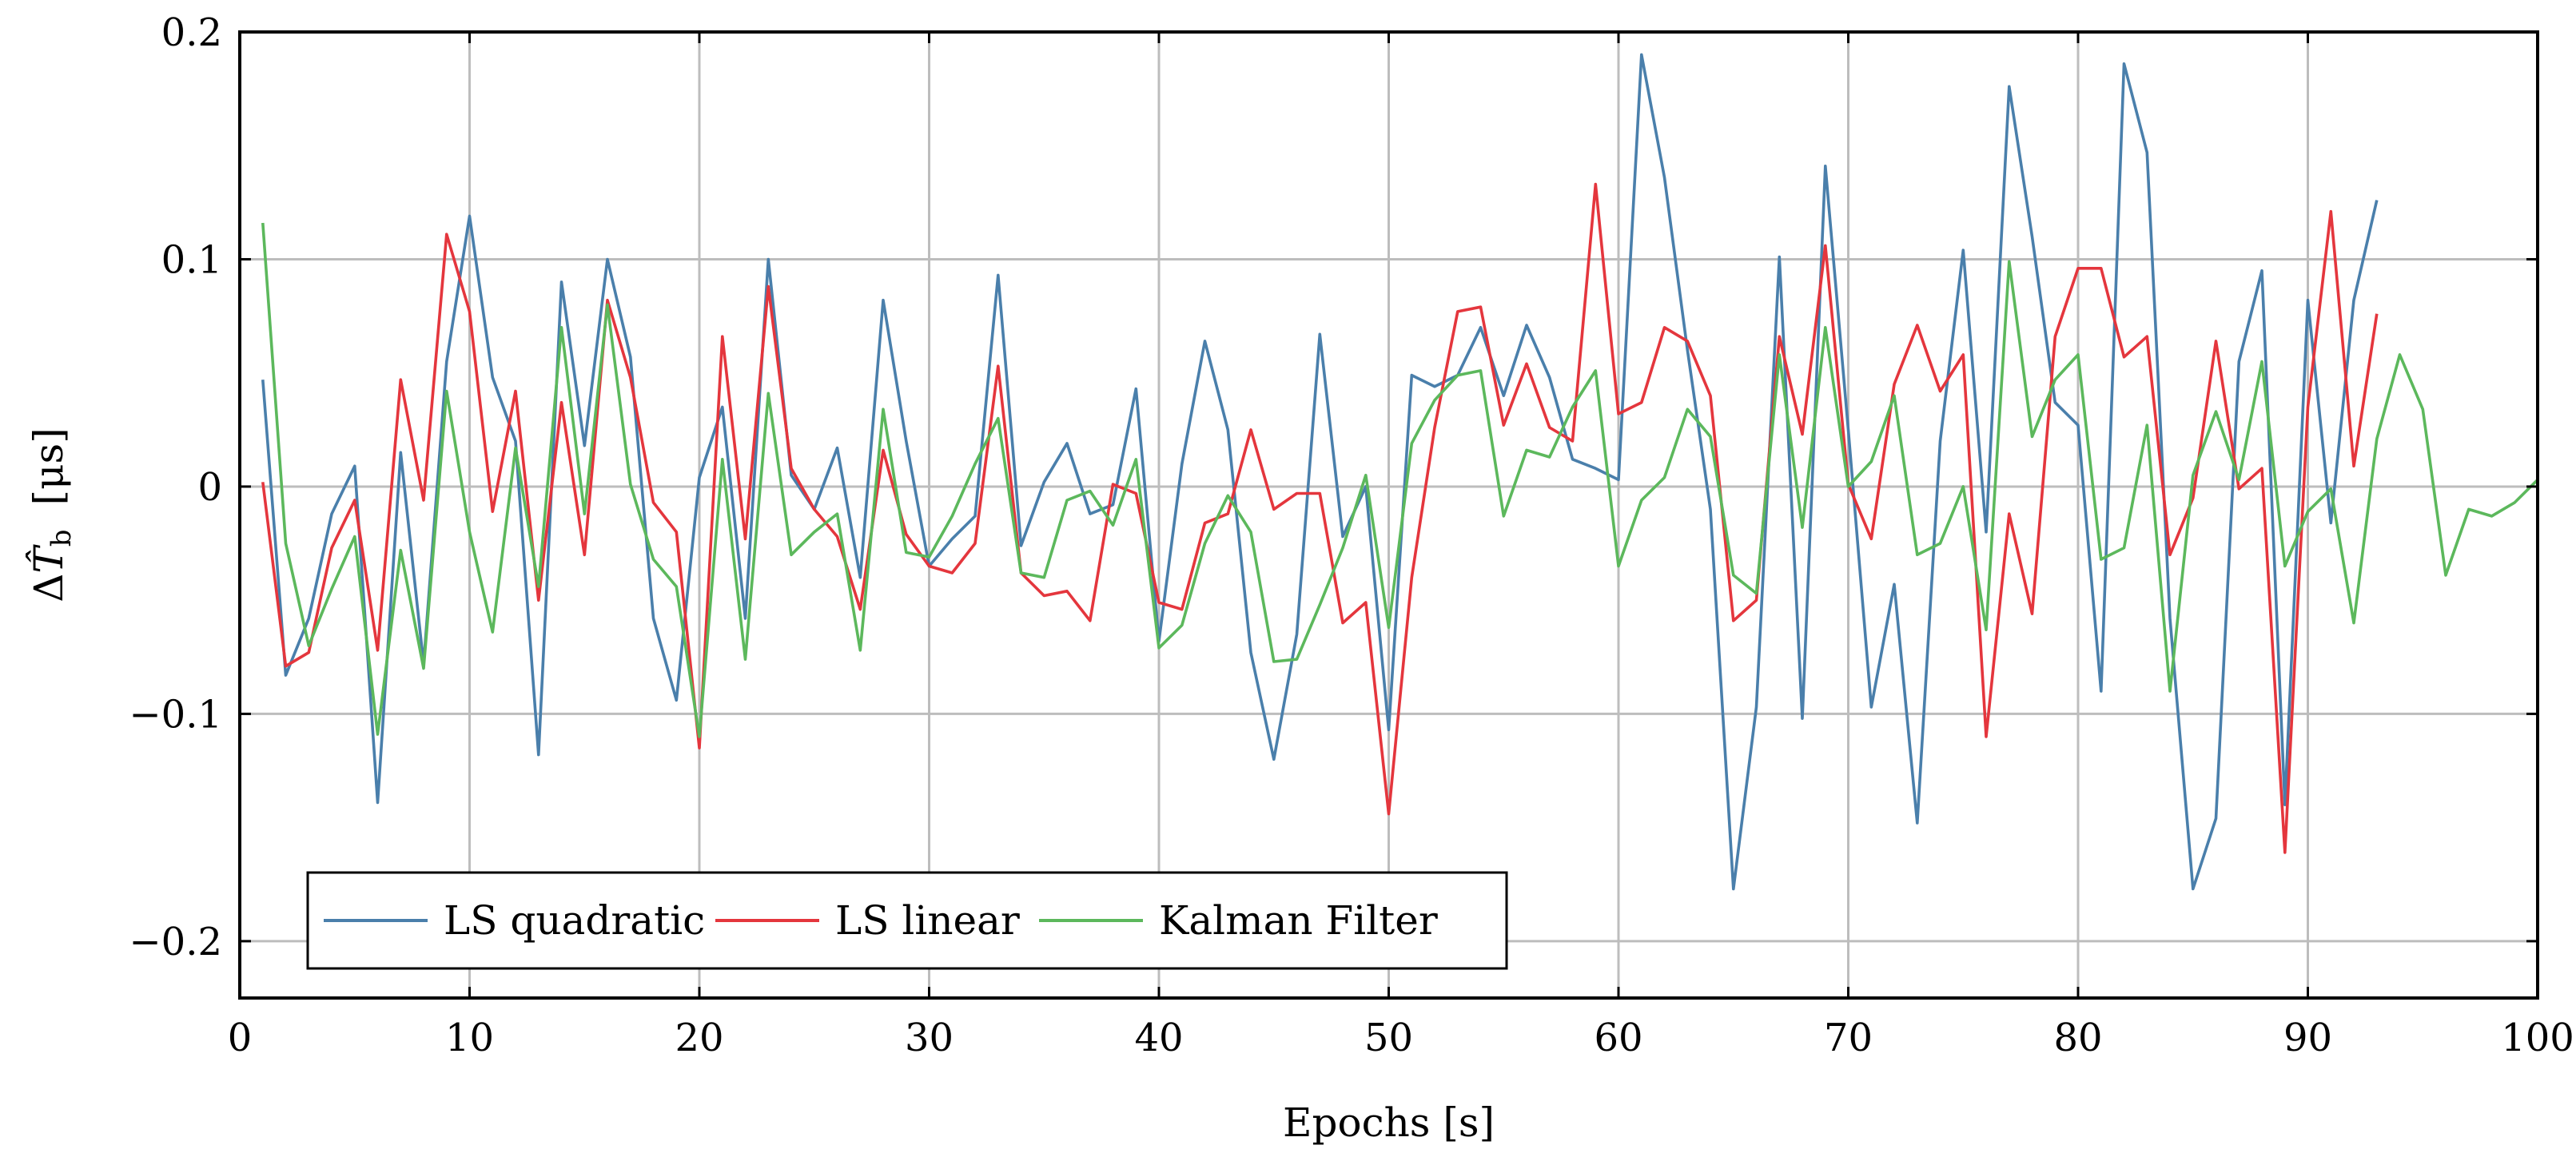  Describe the element at coordinates (699, 1038) in the screenshot. I see `x-tick-label: 20` at that location.